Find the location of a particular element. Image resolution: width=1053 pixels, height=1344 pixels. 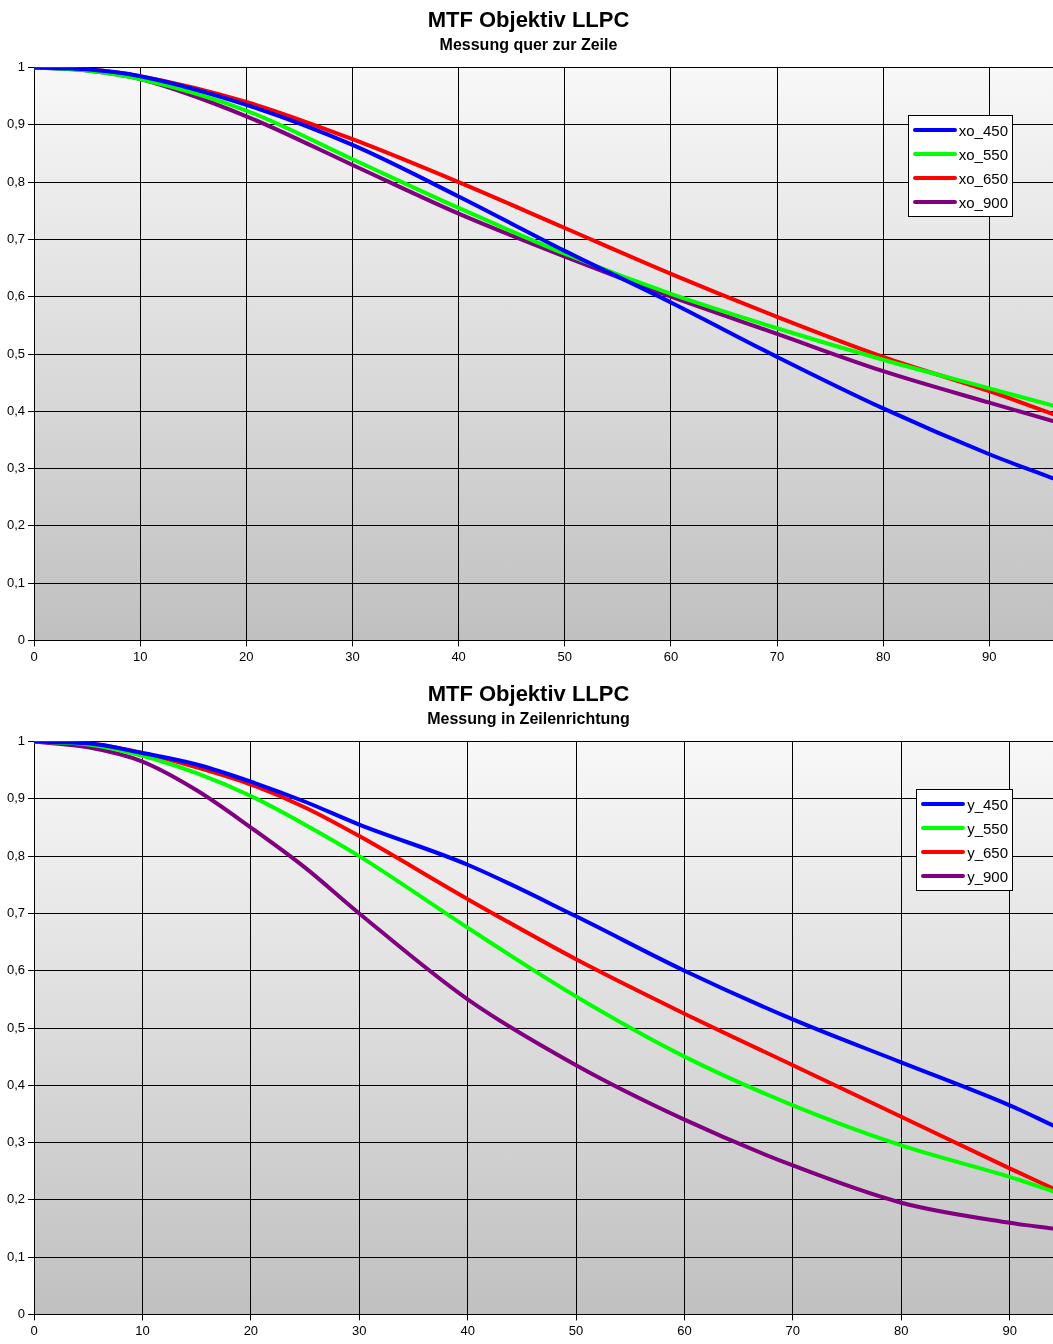

legend-label: y_900 is located at coordinates (987, 876).